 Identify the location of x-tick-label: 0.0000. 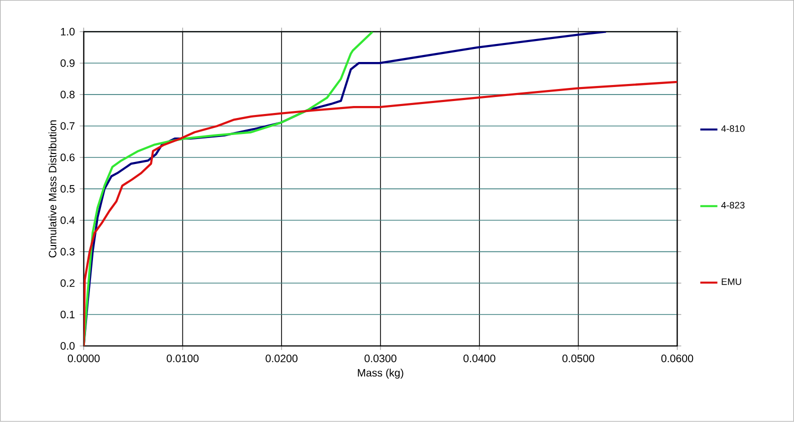
(84, 358).